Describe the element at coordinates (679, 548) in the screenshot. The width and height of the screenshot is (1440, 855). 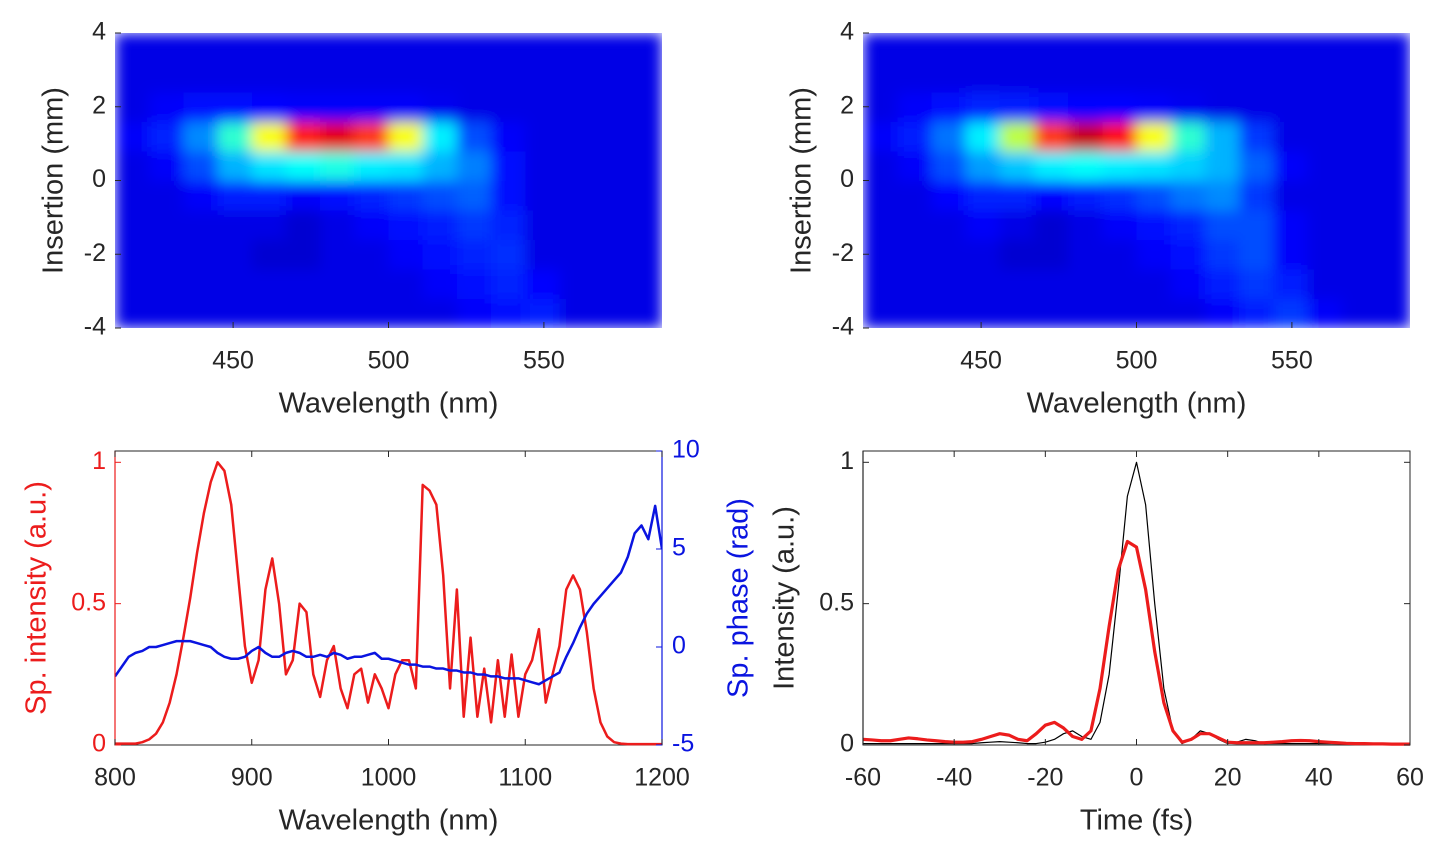
I see `y2-tick-label: 5` at that location.